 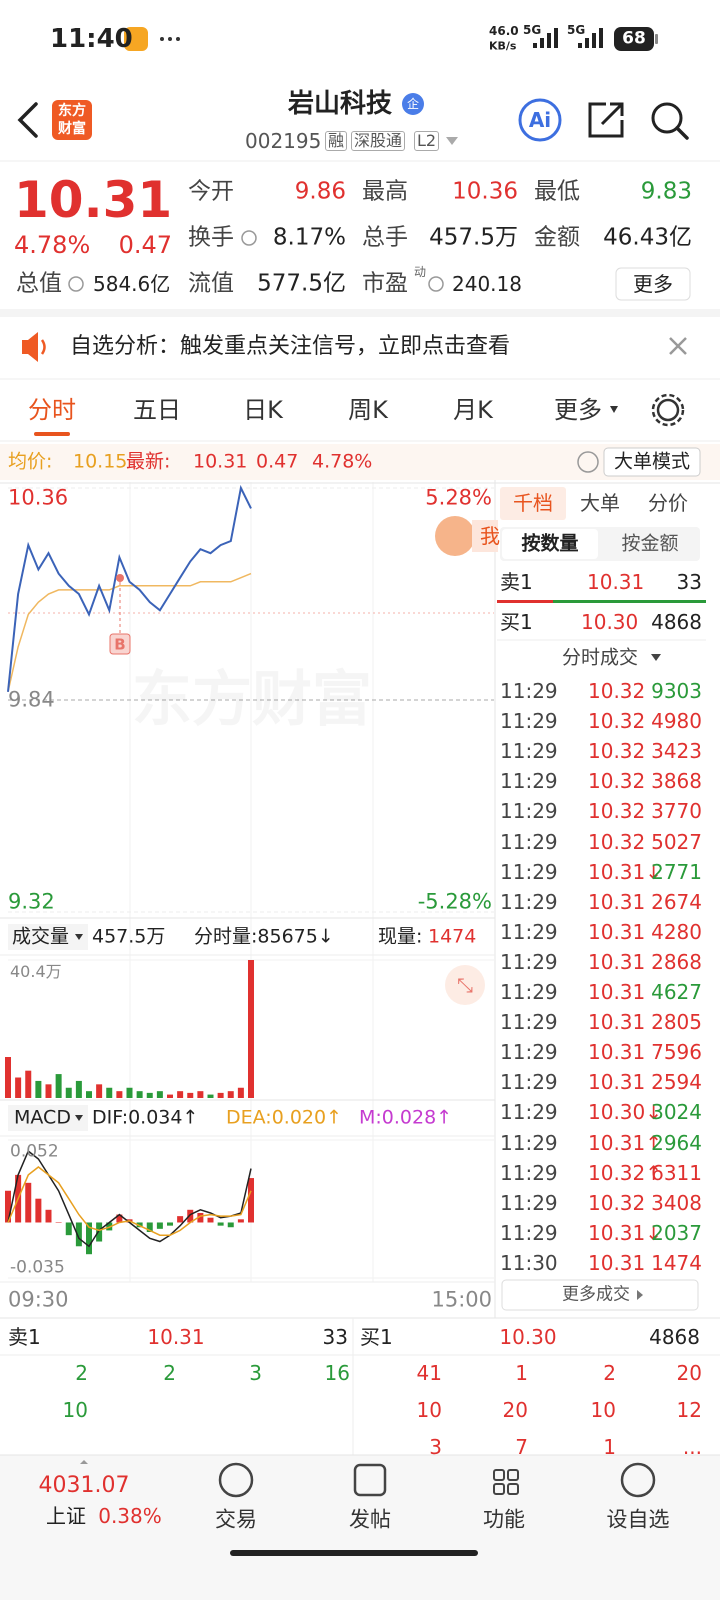 What do you see at coordinates (52, 245) in the screenshot?
I see `change-pct: 4.78%` at bounding box center [52, 245].